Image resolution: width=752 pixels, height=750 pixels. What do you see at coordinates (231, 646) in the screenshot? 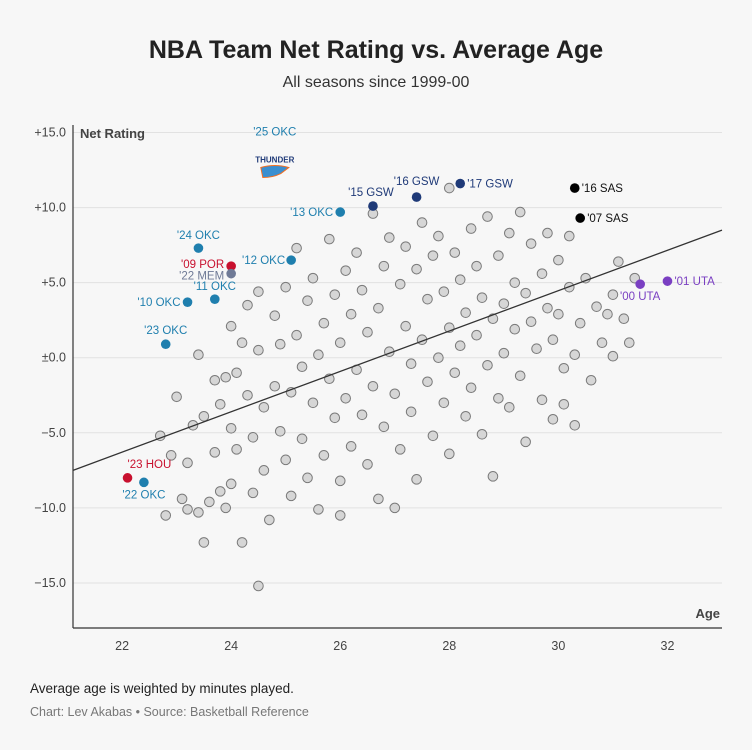
I see `x-tick-label: 24` at bounding box center [231, 646].